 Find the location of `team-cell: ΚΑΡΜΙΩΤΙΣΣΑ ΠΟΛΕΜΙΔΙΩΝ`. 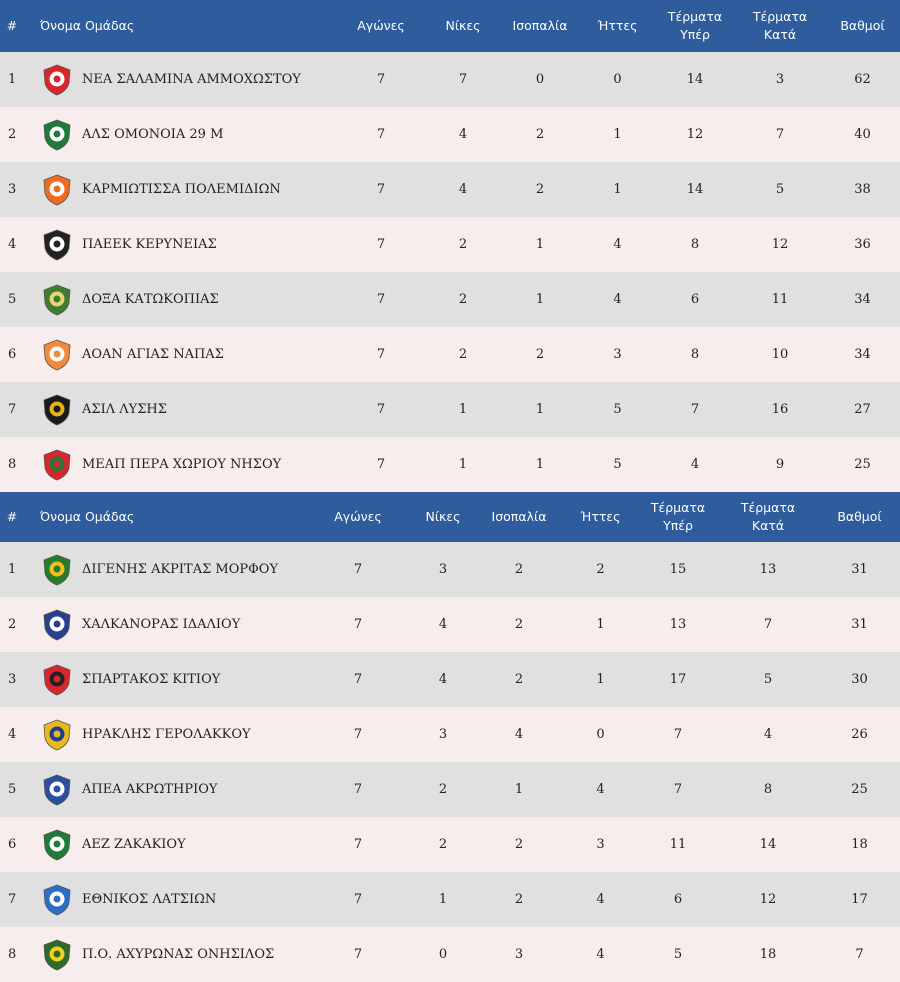

team-cell: ΚΑΡΜΙΩΤΙΣΣΑ ΠΟΛΕΜΙΔΙΩΝ is located at coordinates (200, 189).